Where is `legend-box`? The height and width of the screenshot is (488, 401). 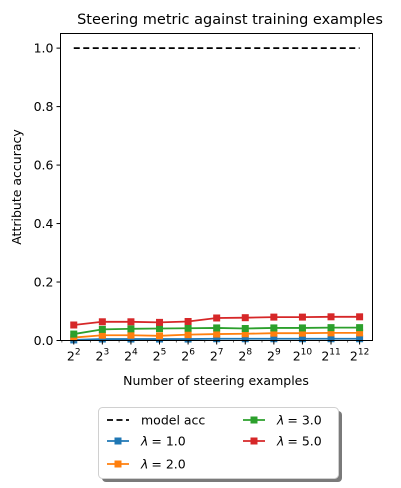
legend-box is located at coordinates (218, 443).